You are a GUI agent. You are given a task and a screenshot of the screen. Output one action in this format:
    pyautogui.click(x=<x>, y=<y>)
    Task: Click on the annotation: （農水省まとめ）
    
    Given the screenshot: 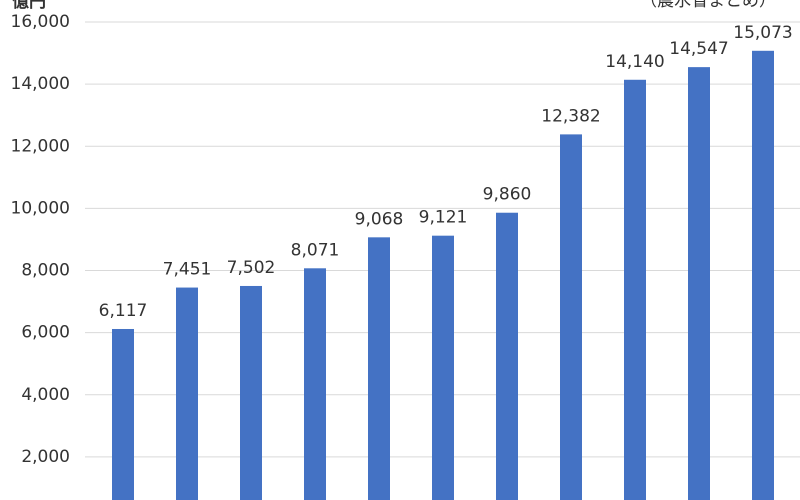 What is the action you would take?
    pyautogui.click(x=708, y=5)
    